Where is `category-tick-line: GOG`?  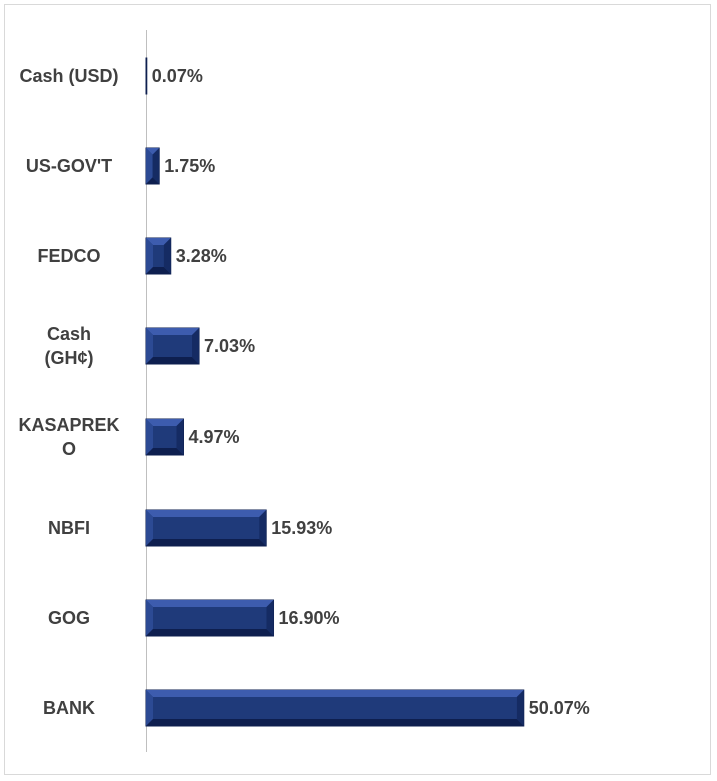
category-tick-line: GOG is located at coordinates (69, 618).